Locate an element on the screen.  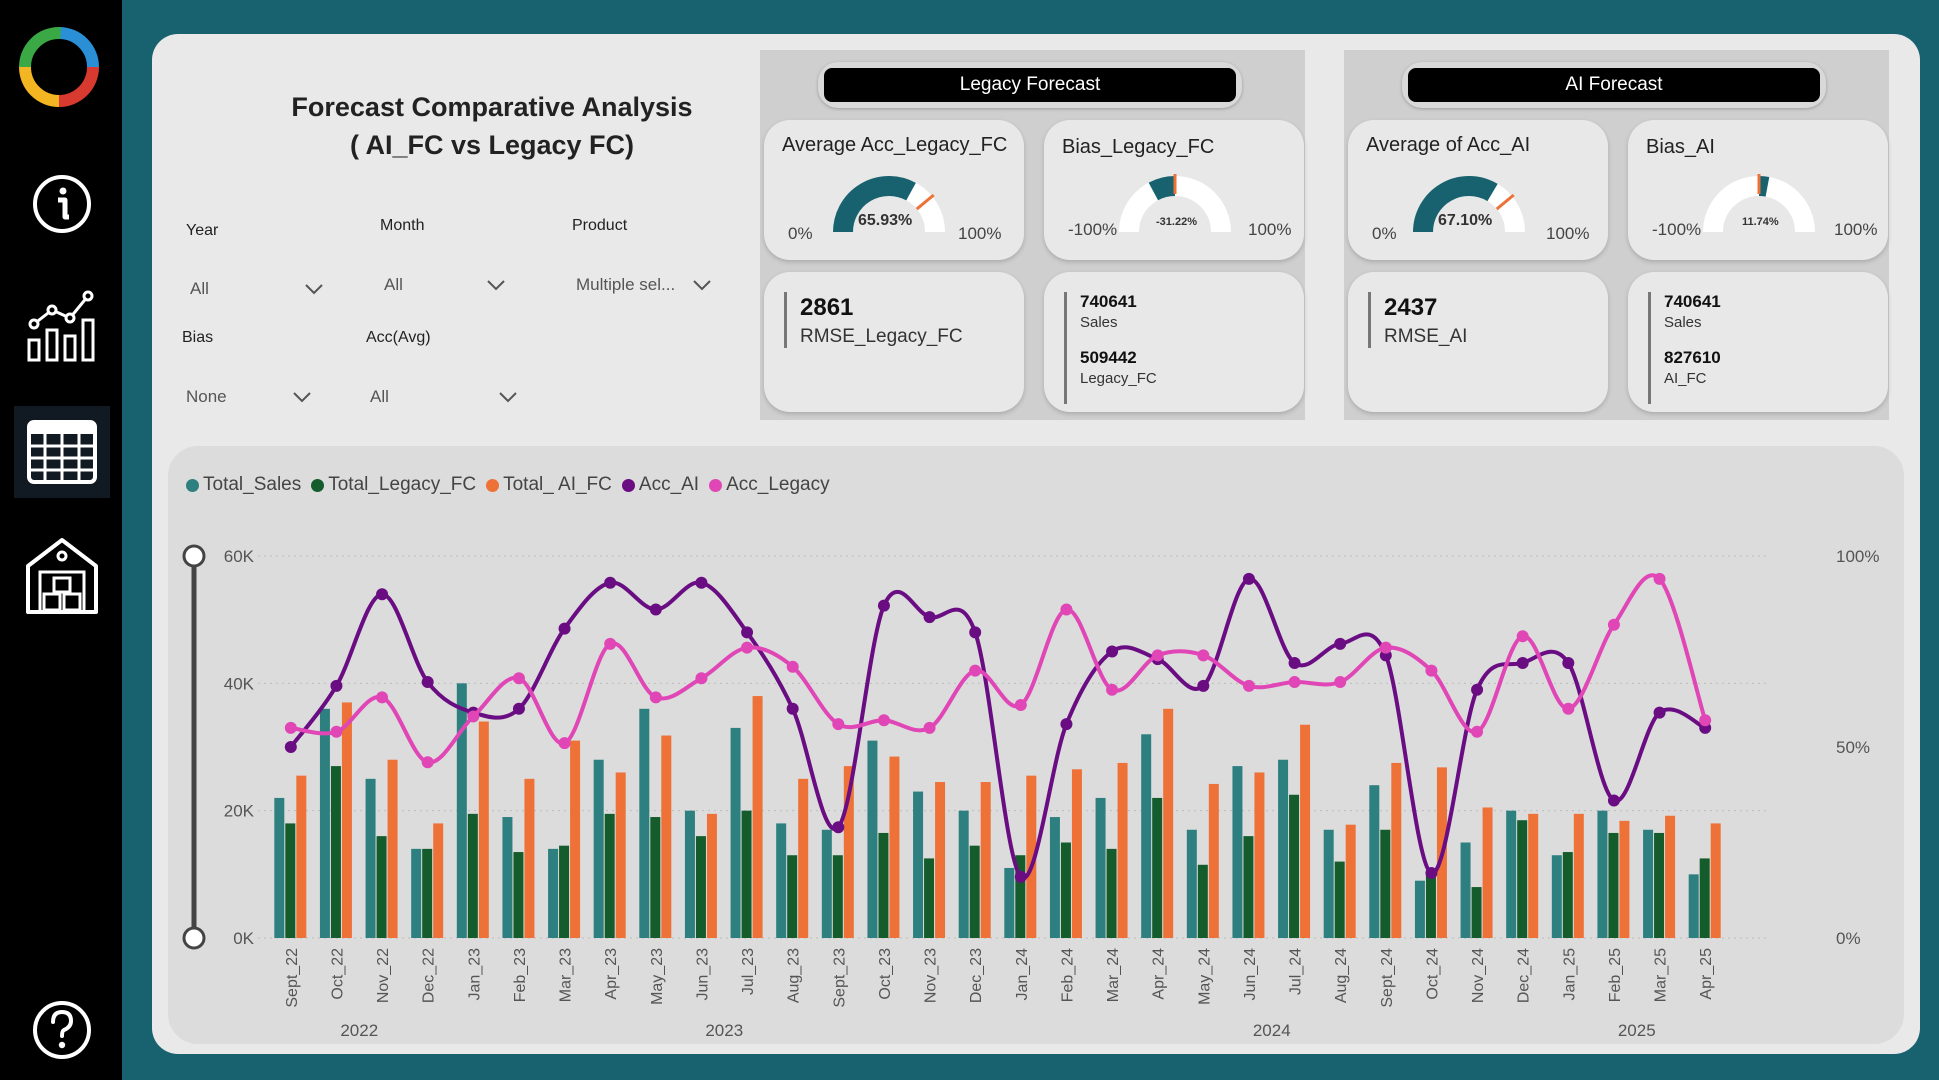
ai-acc-card: Average of Acc_AI 0% 100% 67.10% is located at coordinates (1478, 190).